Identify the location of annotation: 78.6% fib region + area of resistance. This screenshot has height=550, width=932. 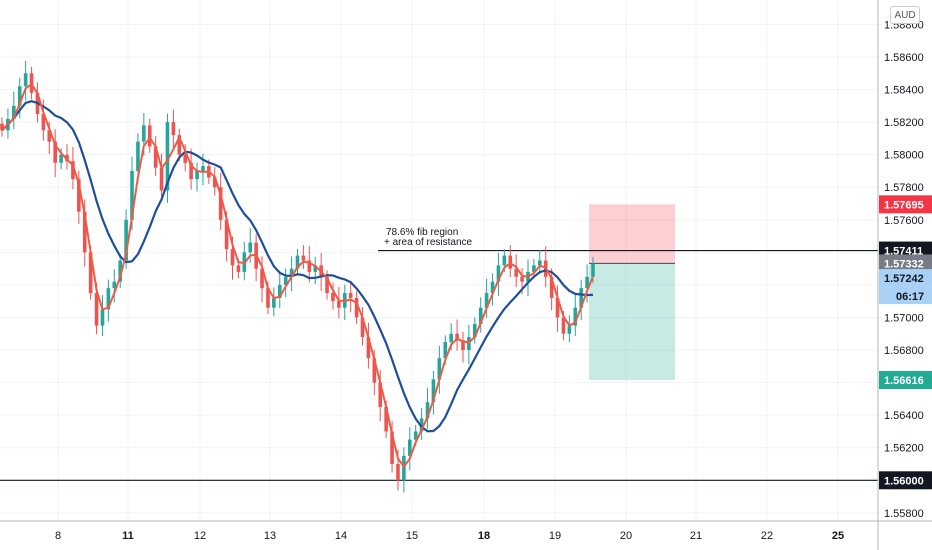
(428, 237).